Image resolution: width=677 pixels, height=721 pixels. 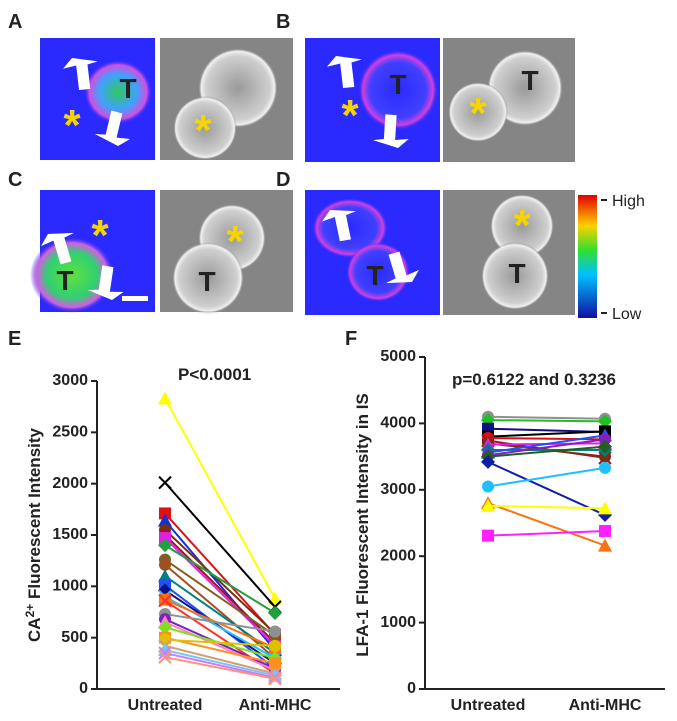 What do you see at coordinates (351, 339) in the screenshot?
I see `panel-label: F` at bounding box center [351, 339].